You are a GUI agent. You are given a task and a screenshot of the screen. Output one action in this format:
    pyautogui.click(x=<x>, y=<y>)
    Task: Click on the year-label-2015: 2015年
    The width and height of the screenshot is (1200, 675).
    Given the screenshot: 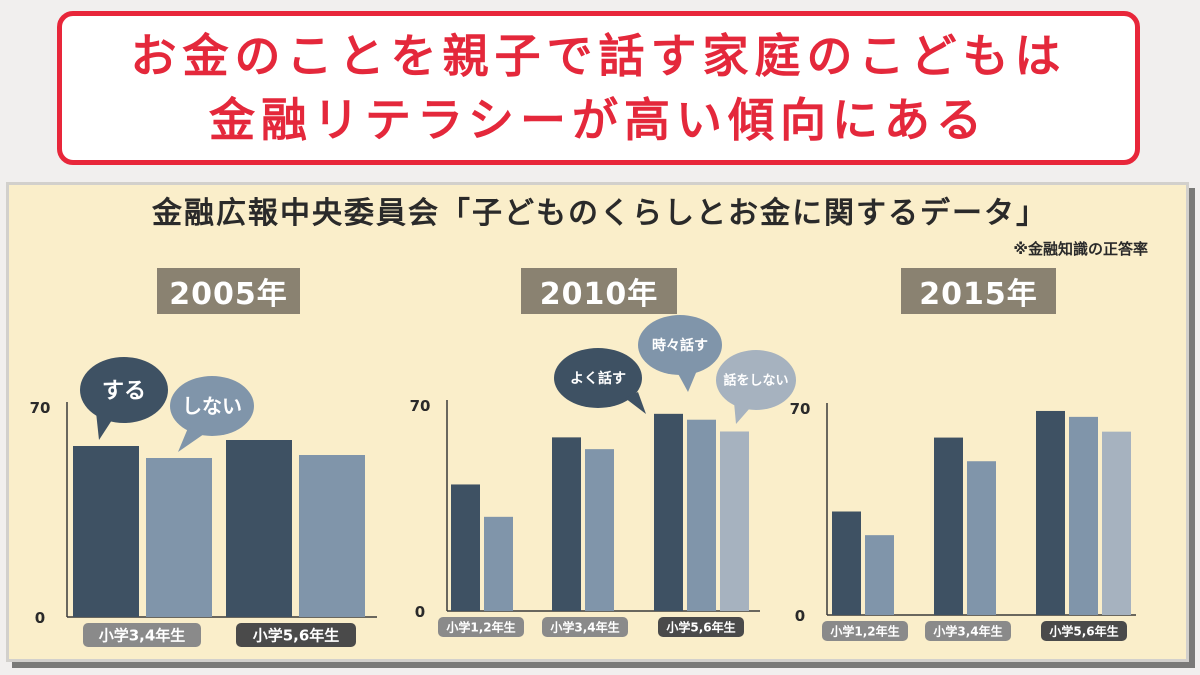 What is the action you would take?
    pyautogui.click(x=978, y=291)
    